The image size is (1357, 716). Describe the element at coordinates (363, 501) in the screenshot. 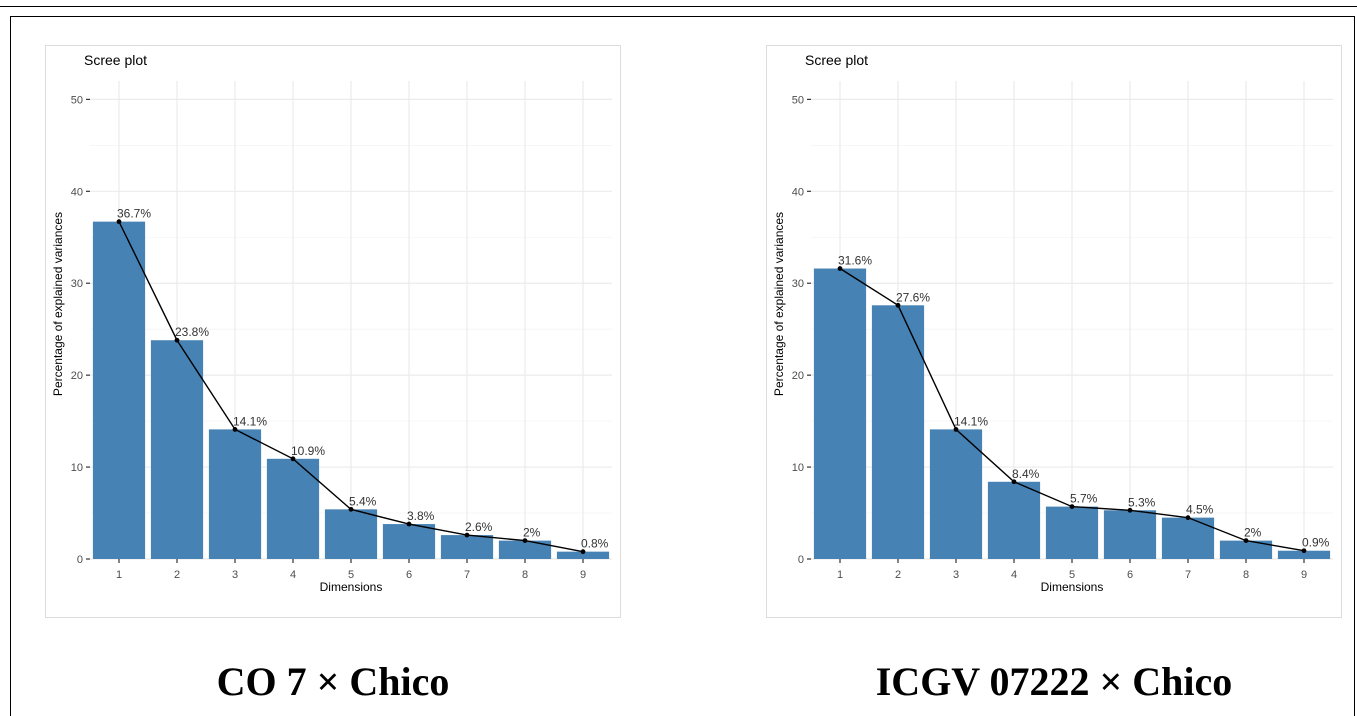

I see `data-label-5: 5.4%` at that location.